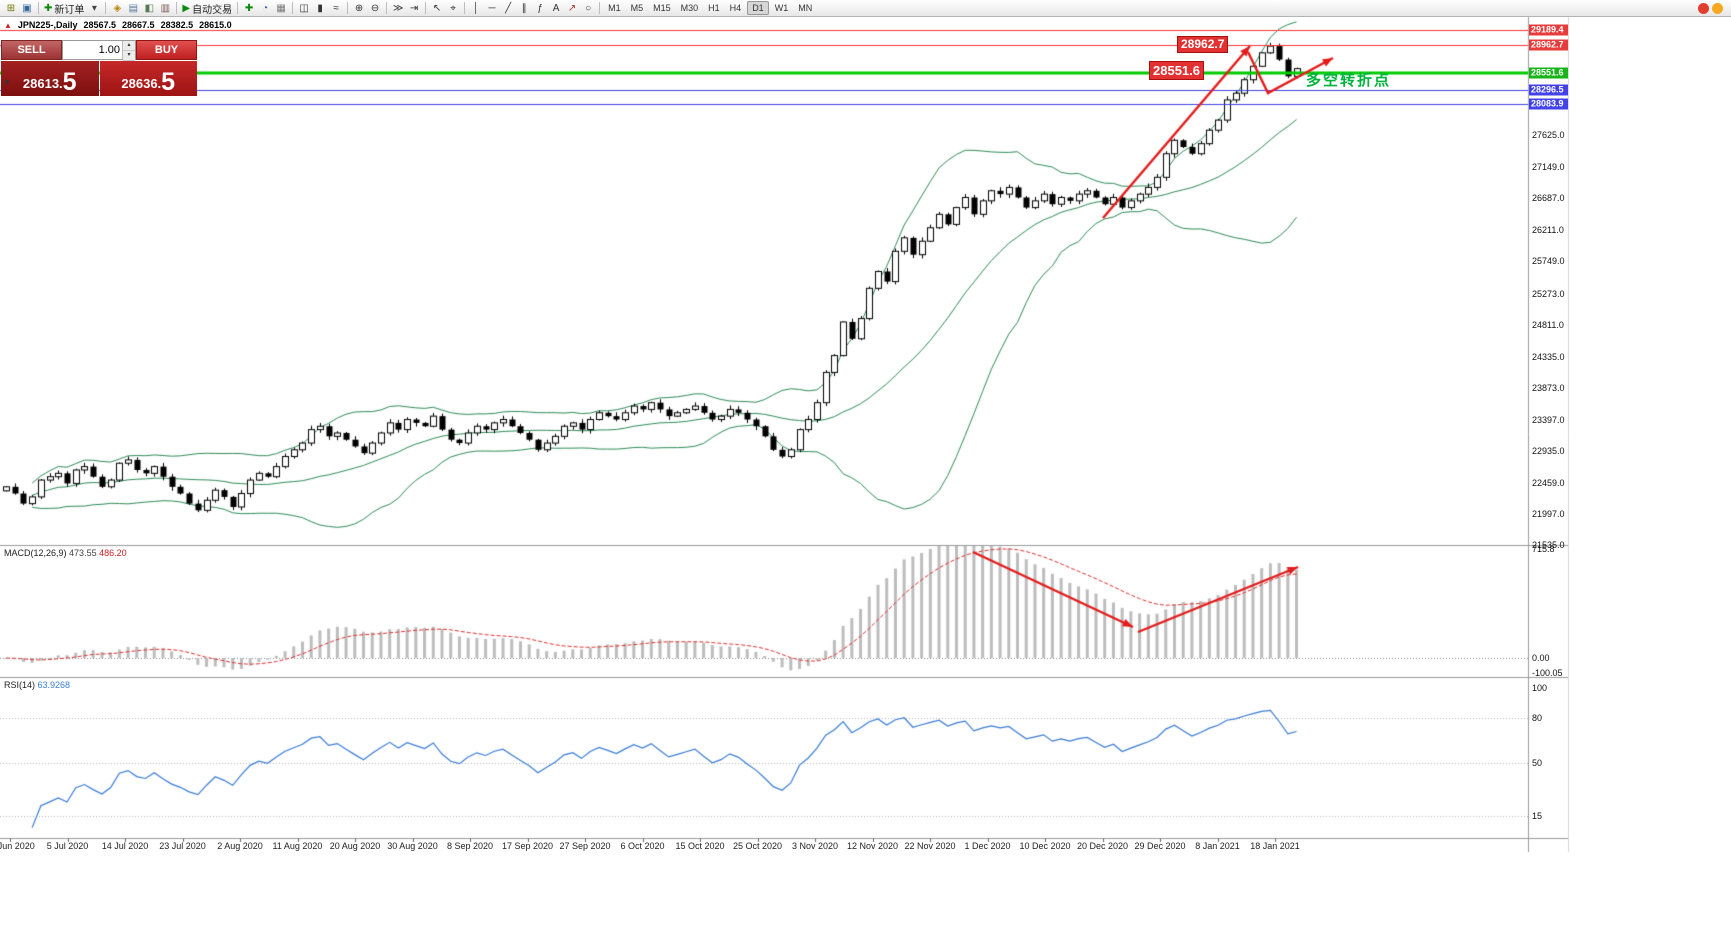 Image resolution: width=1731 pixels, height=942 pixels. I want to click on mql5-community-icon, so click(1703, 8).